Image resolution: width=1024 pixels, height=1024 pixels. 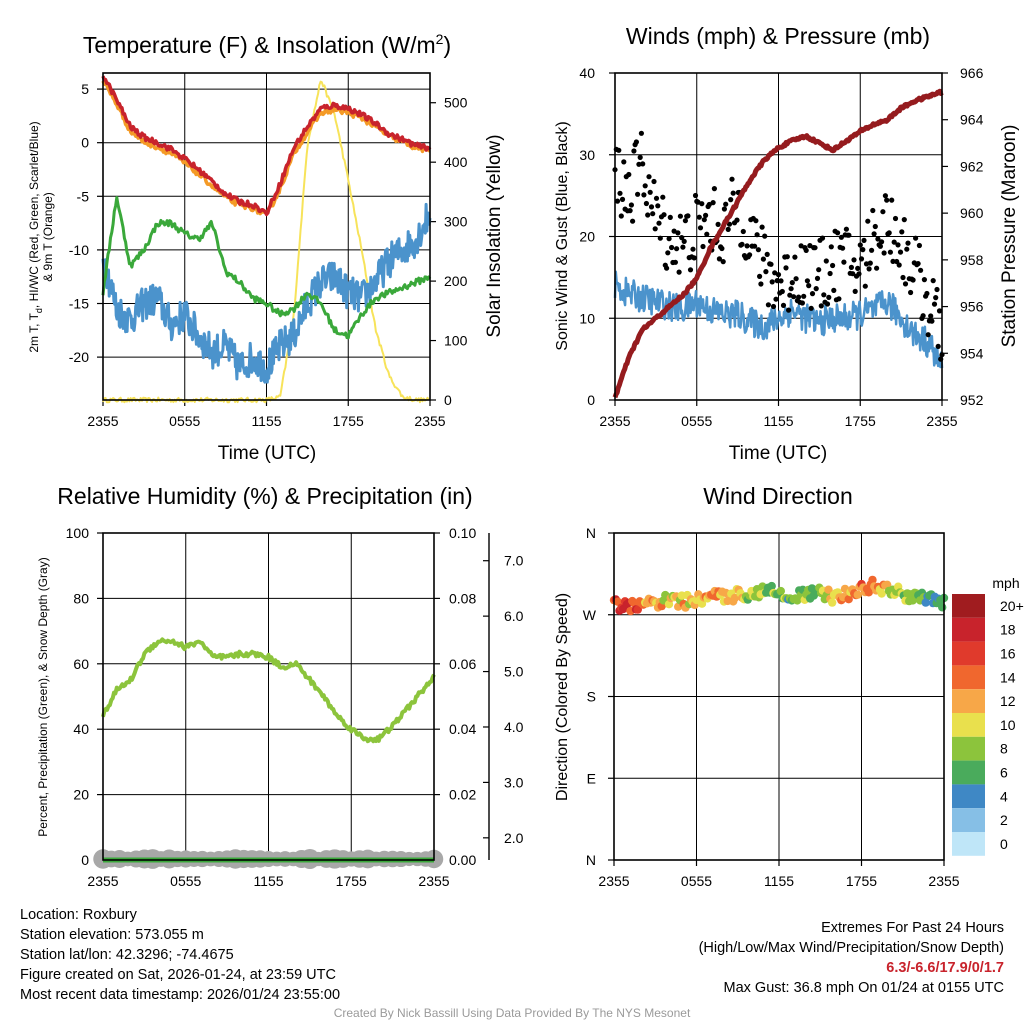 I want to click on dir-frame: 2355 0555 1155 1755 2355, so click(x=779, y=711).